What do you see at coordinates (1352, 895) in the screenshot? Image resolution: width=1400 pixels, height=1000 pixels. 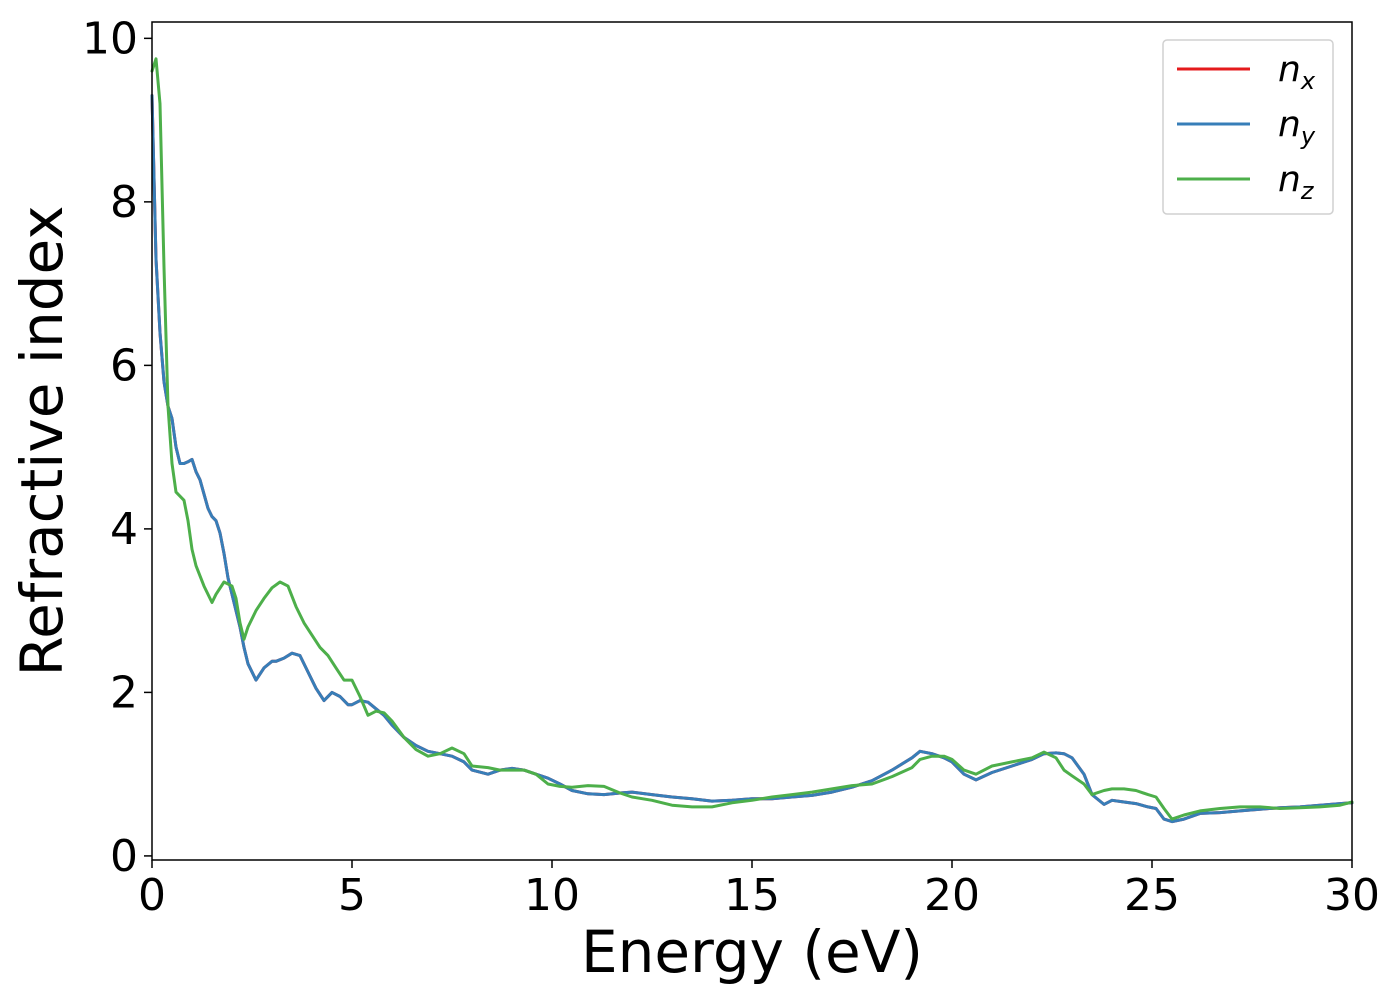 I see `x-tick-label: 30` at bounding box center [1352, 895].